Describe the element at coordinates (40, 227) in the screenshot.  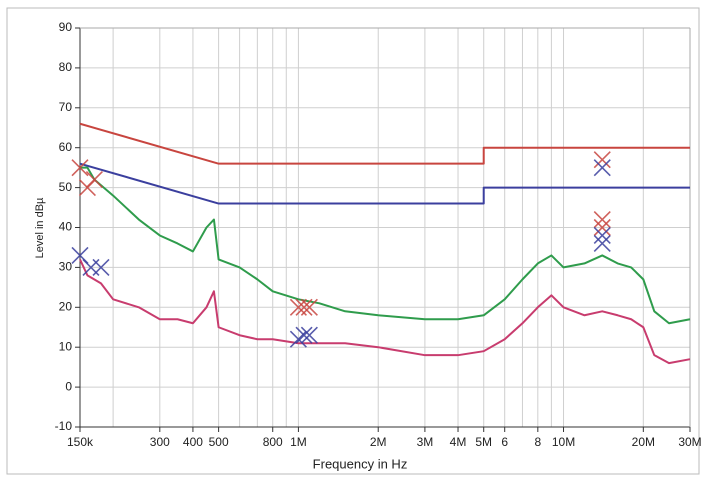
I see `y-axis-label: Level in dBµ` at that location.